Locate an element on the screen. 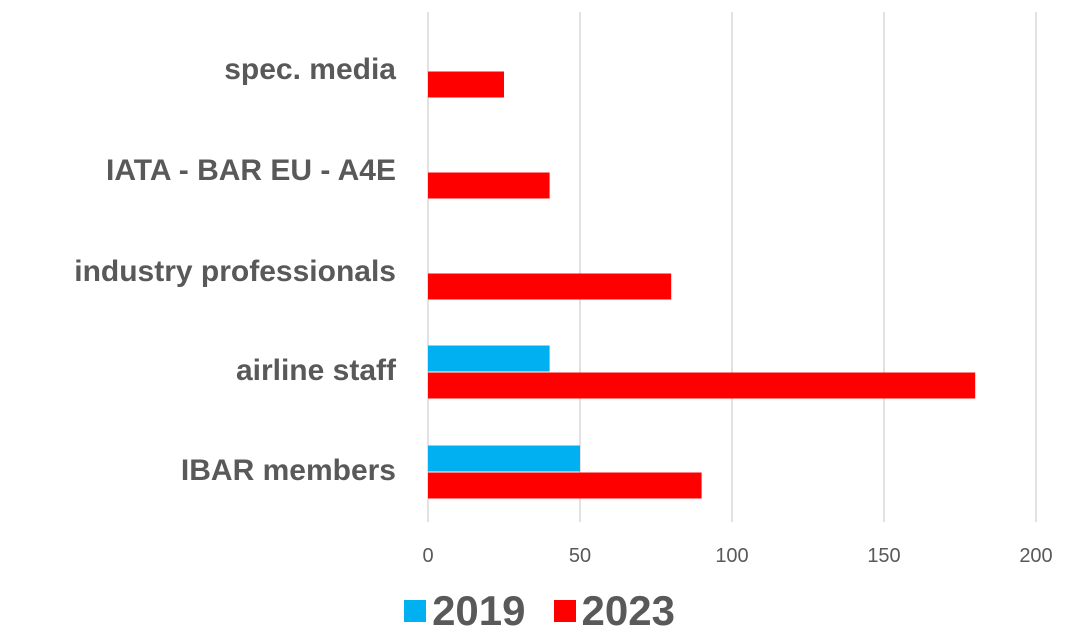  x-tick-label: 150 is located at coordinates (883, 556).